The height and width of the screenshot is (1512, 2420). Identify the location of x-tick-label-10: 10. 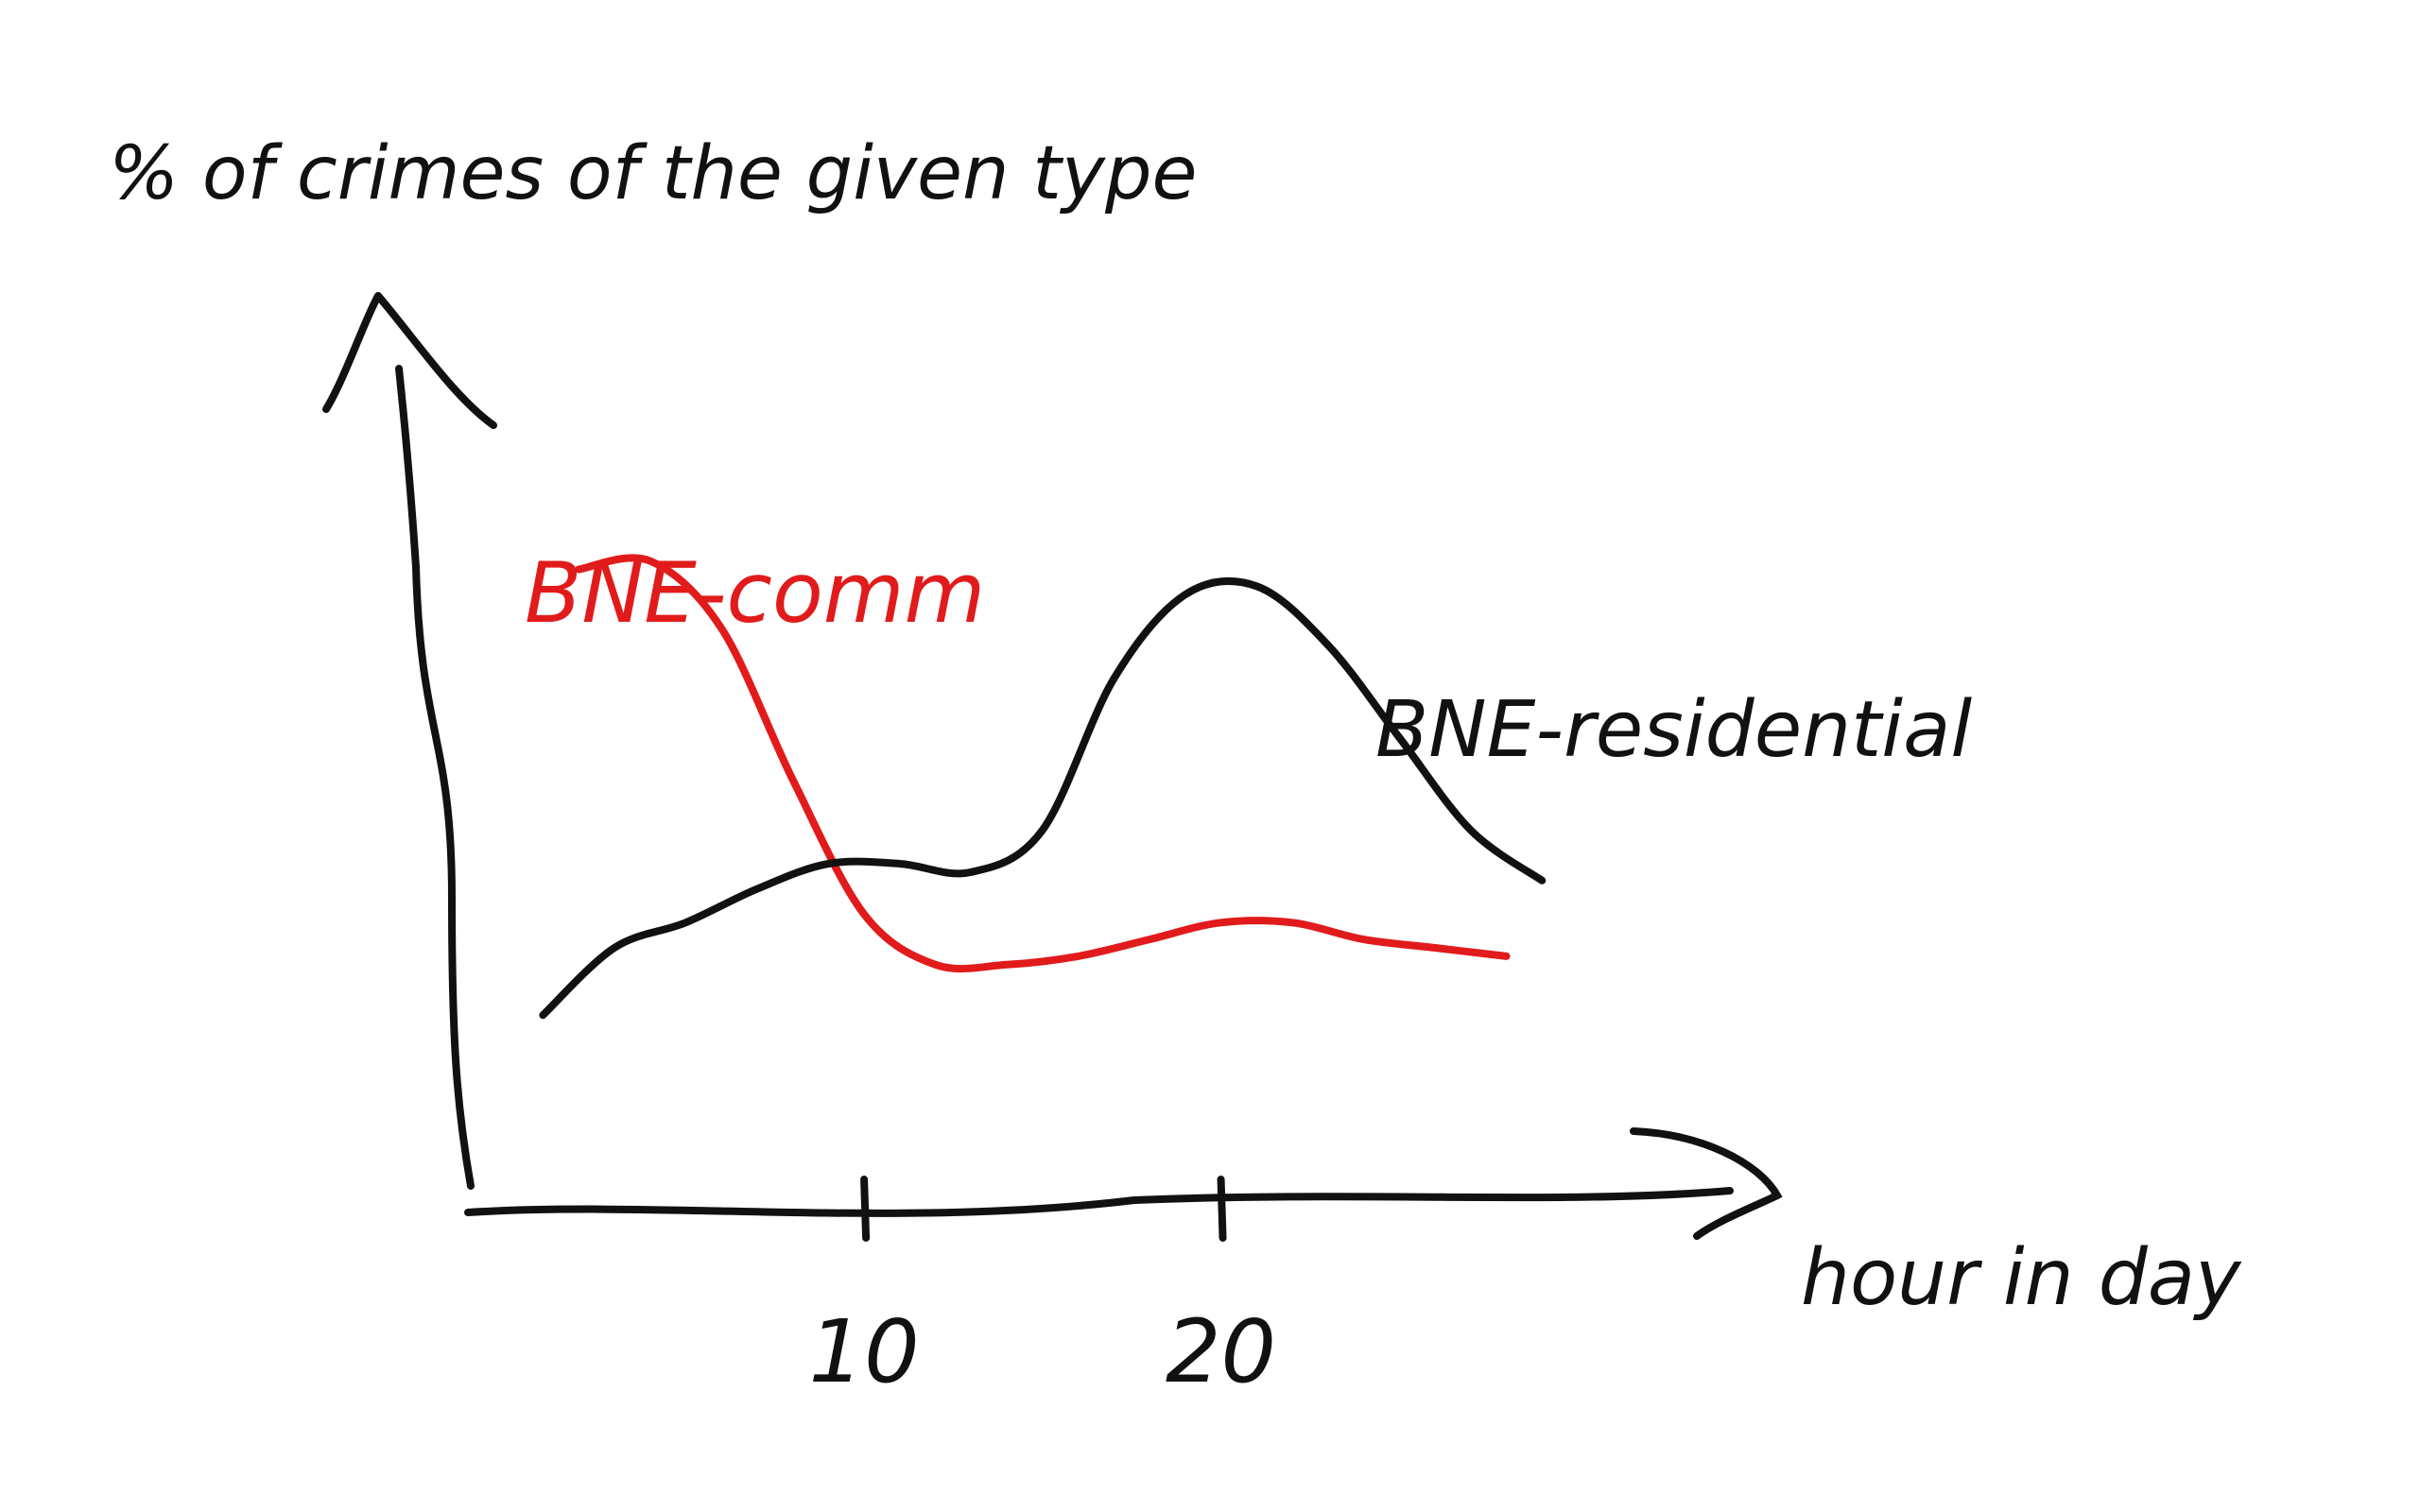
(864, 1351).